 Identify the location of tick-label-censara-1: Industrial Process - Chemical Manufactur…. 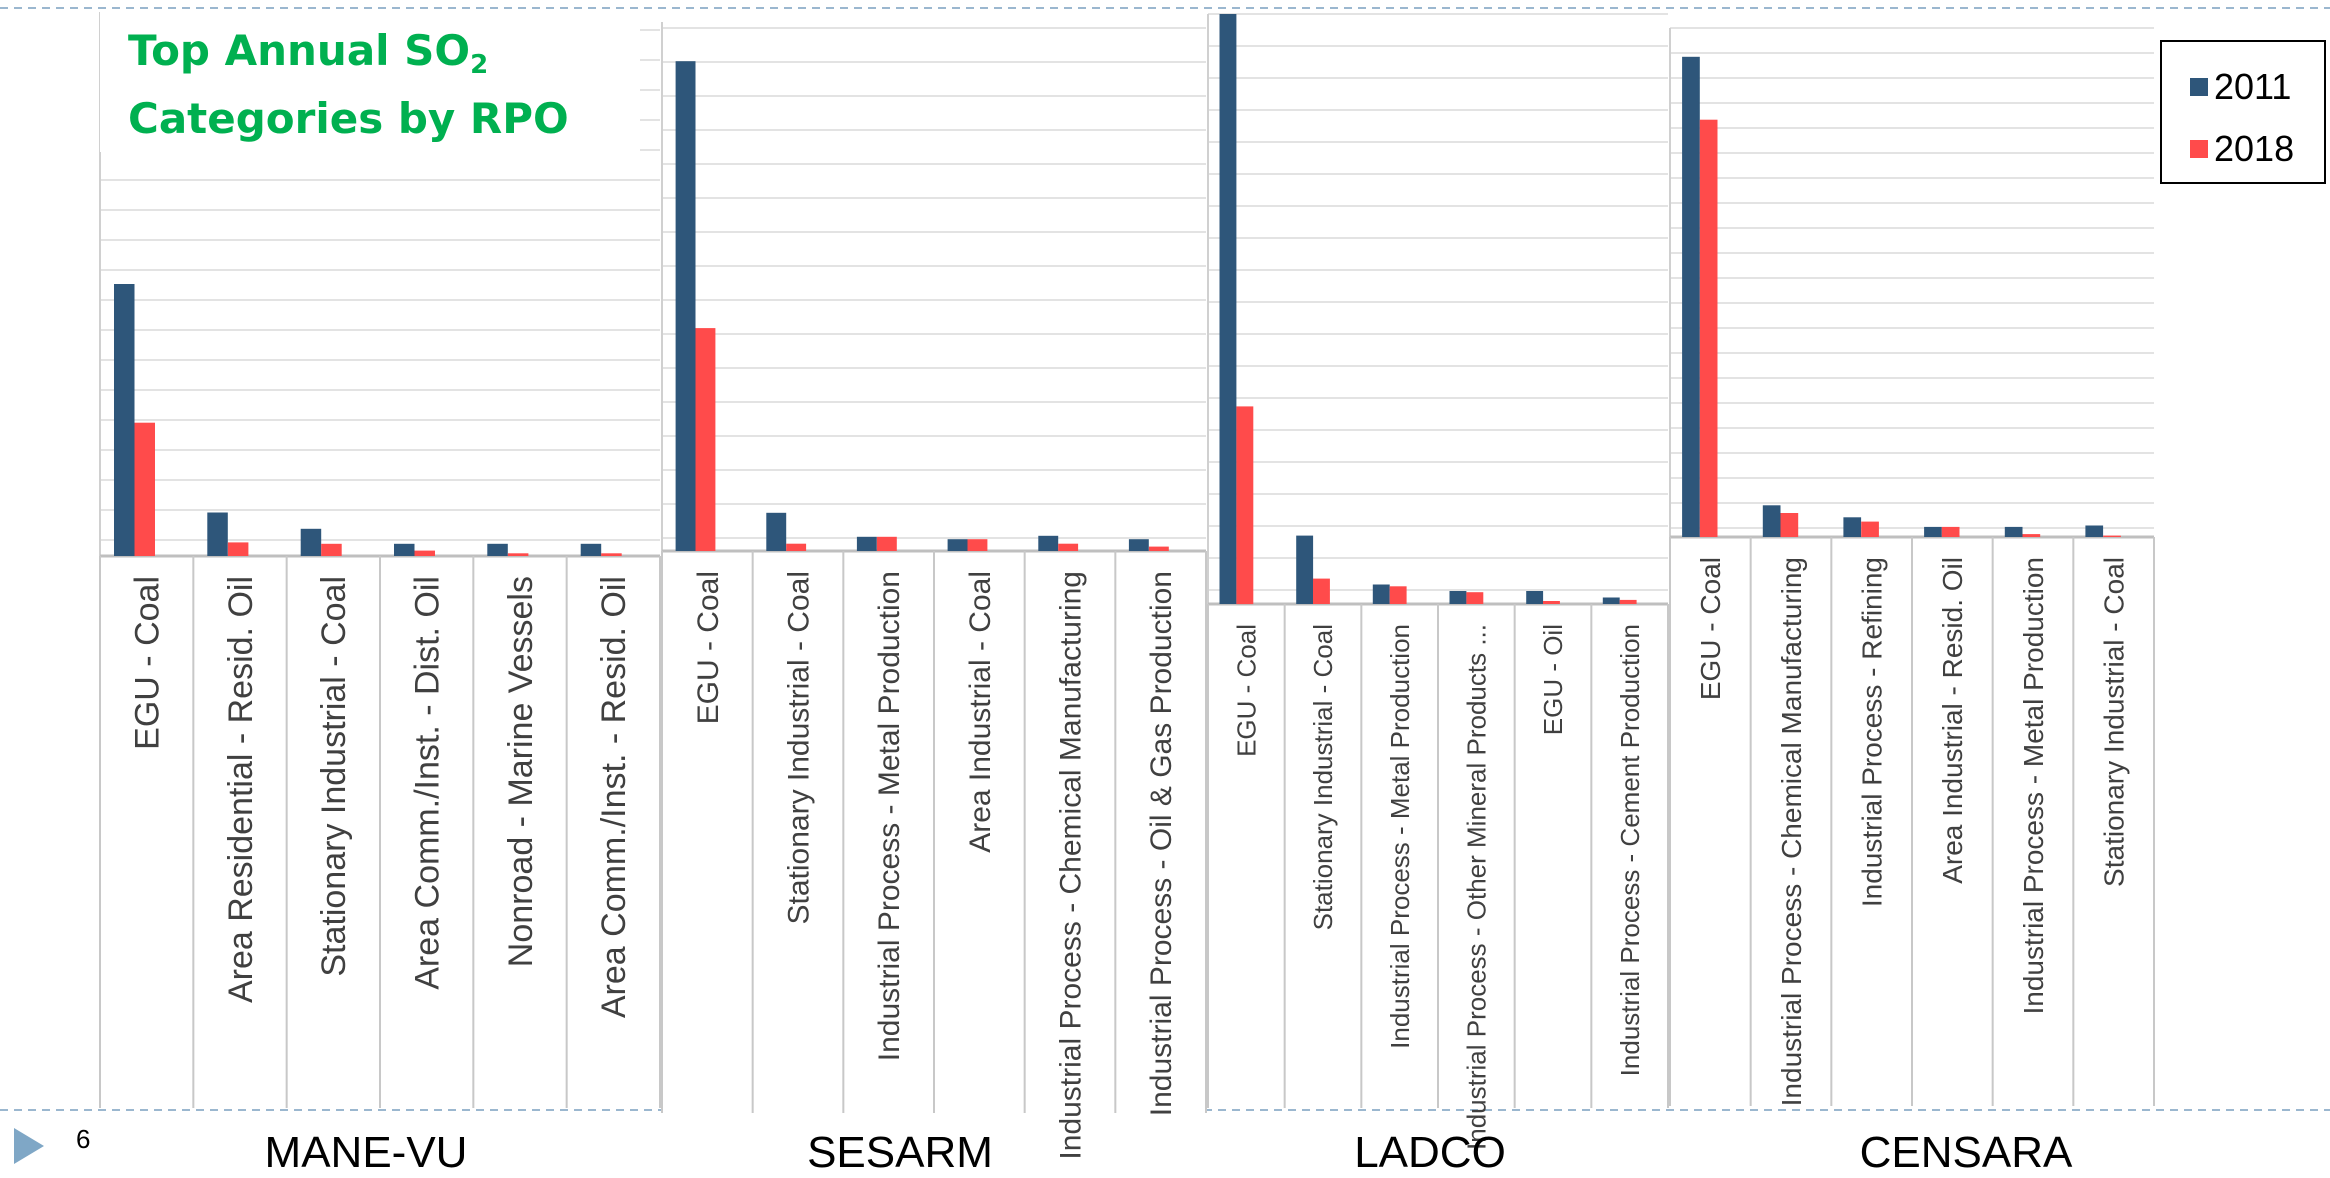
(1791, 831).